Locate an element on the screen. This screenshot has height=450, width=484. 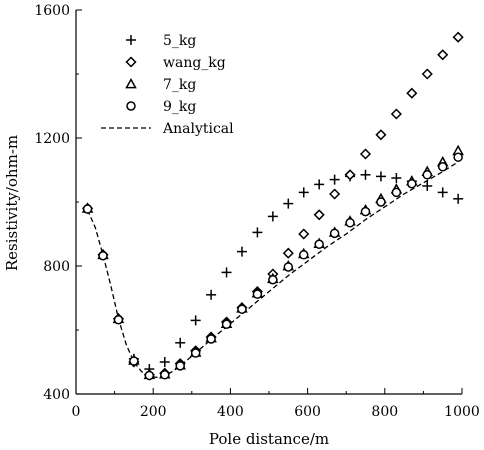
legend-item-wang-kg: wang_kg is located at coordinates (175, 63).